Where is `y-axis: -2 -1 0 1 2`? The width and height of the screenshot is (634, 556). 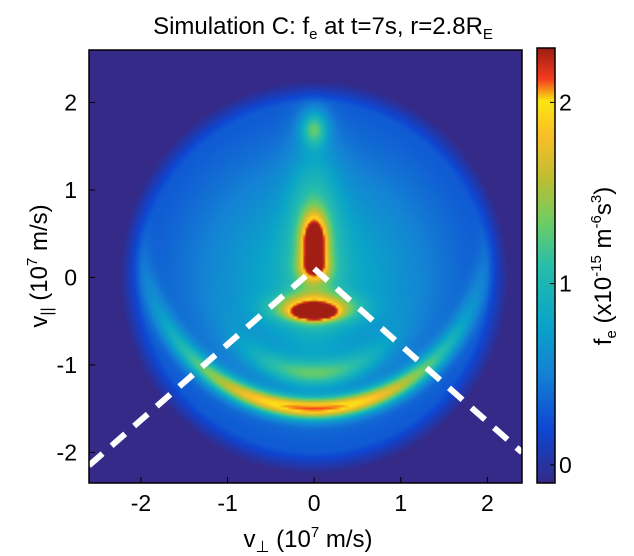 y-axis: -2 -1 0 1 2 is located at coordinates (76, 277).